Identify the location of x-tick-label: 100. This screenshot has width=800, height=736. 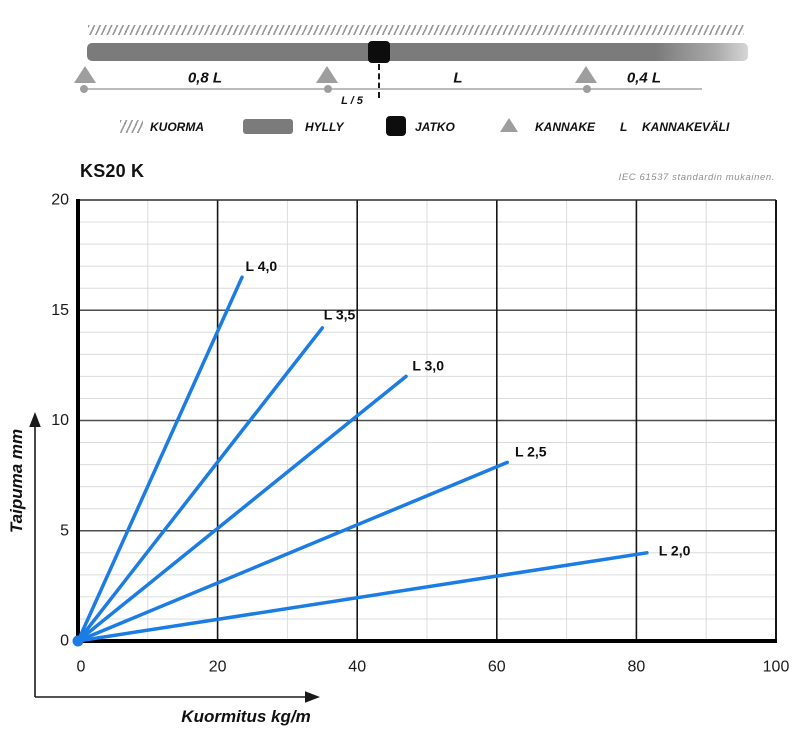
(776, 667).